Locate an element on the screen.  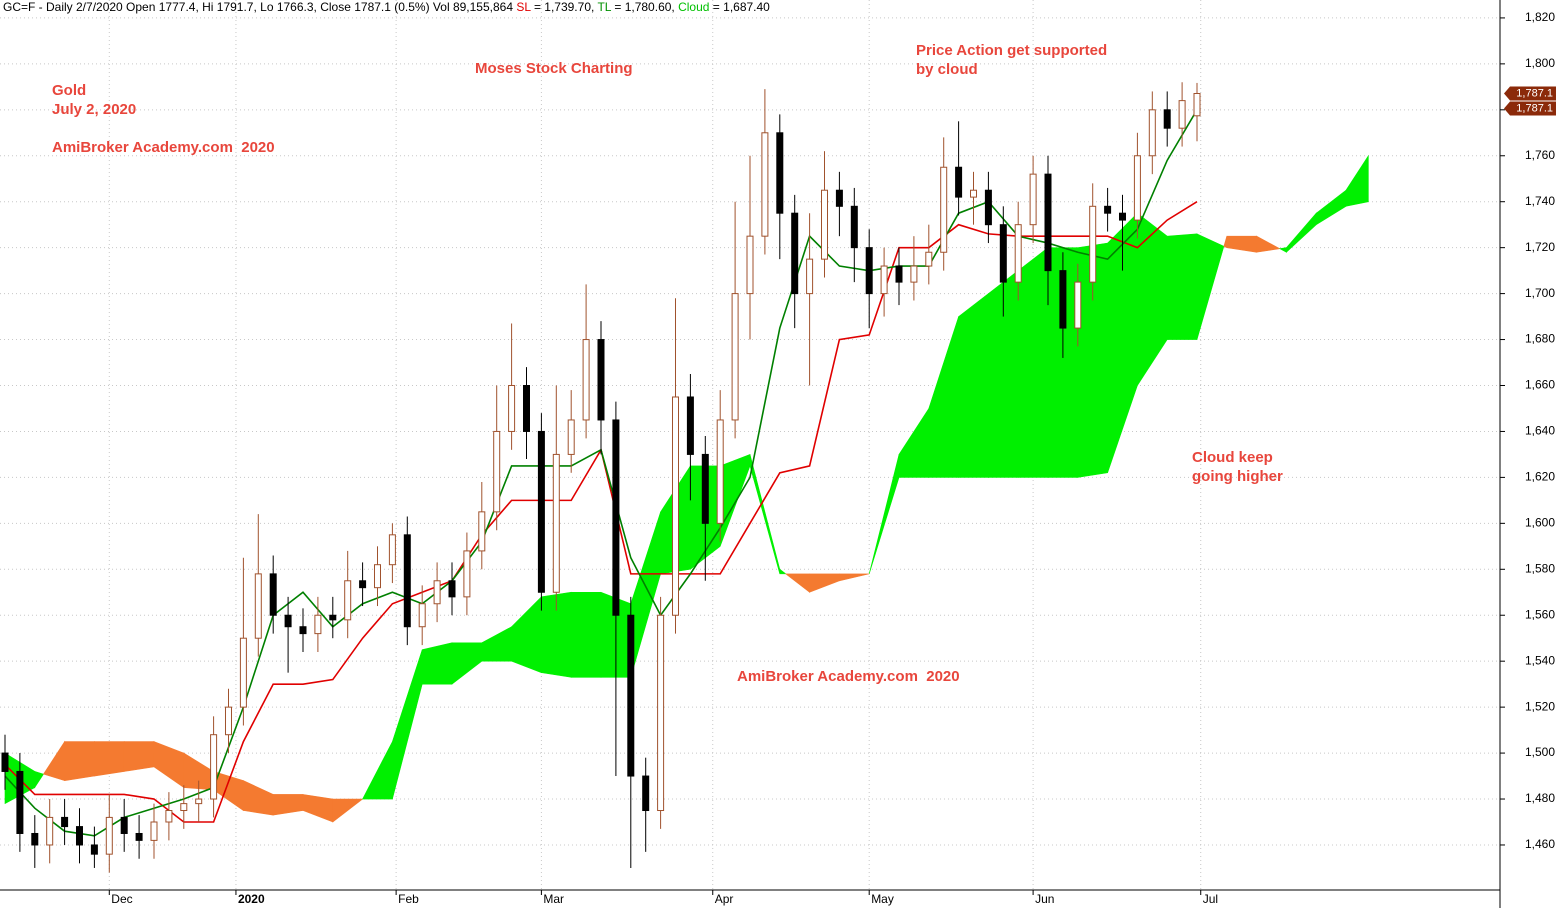
x-tick-label: Jul is located at coordinates (1210, 899).